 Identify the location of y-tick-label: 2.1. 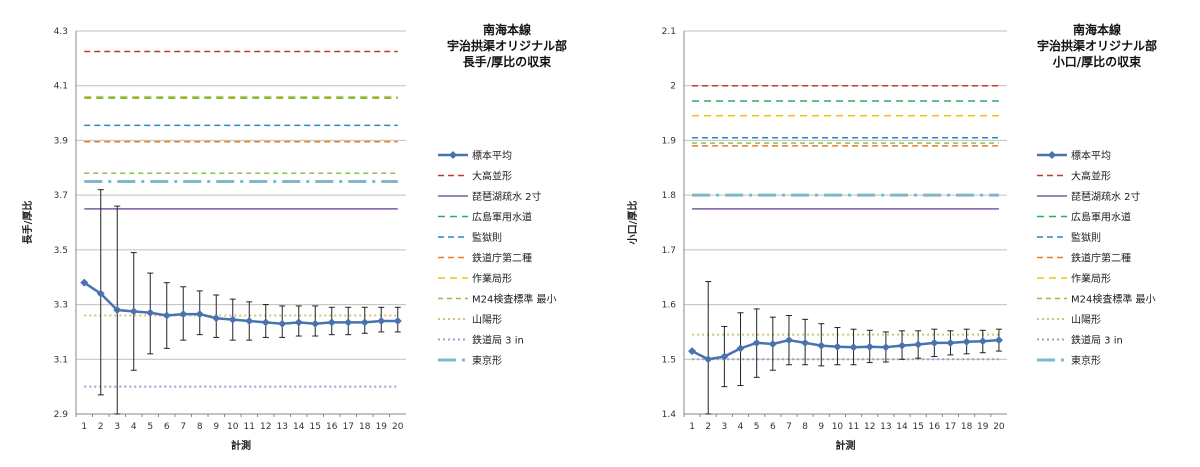
(669, 32).